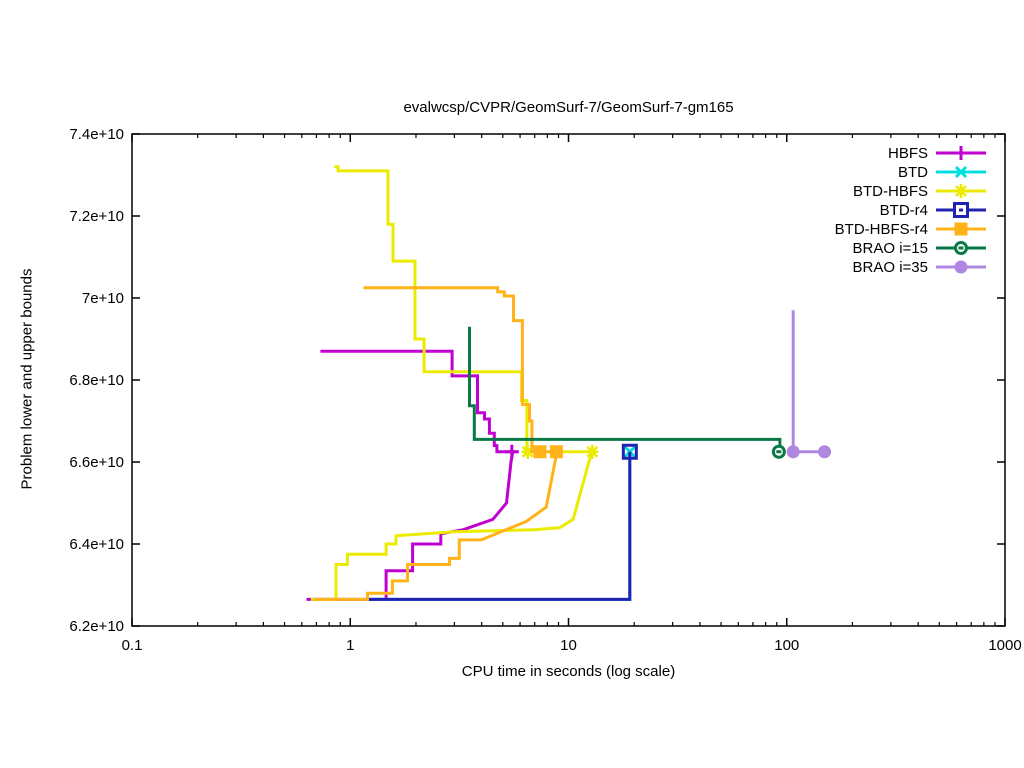 This screenshot has width=1024, height=768. I want to click on legend-entry-BRAO-i-35: BRAO i=35, so click(919, 267).